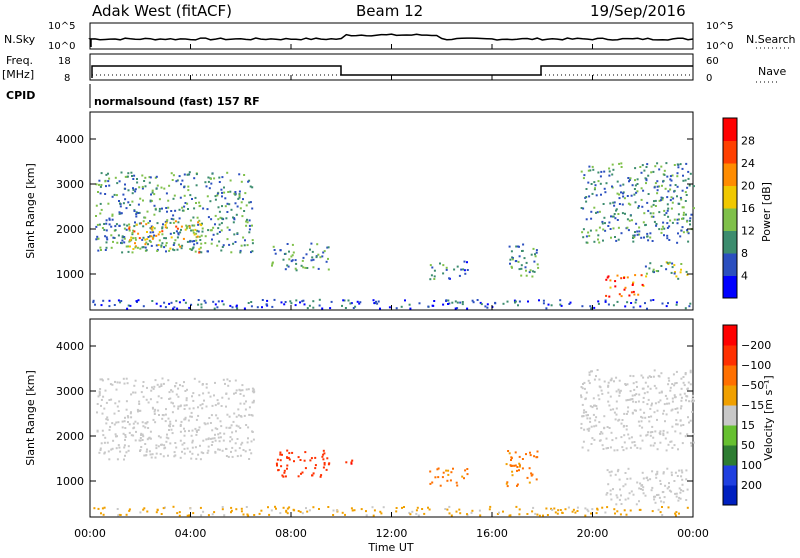 This screenshot has height=558, width=800. Describe the element at coordinates (133, 96) in the screenshot. I see `cpid-panel: CPID normalsound (fast) 157 RF` at that location.